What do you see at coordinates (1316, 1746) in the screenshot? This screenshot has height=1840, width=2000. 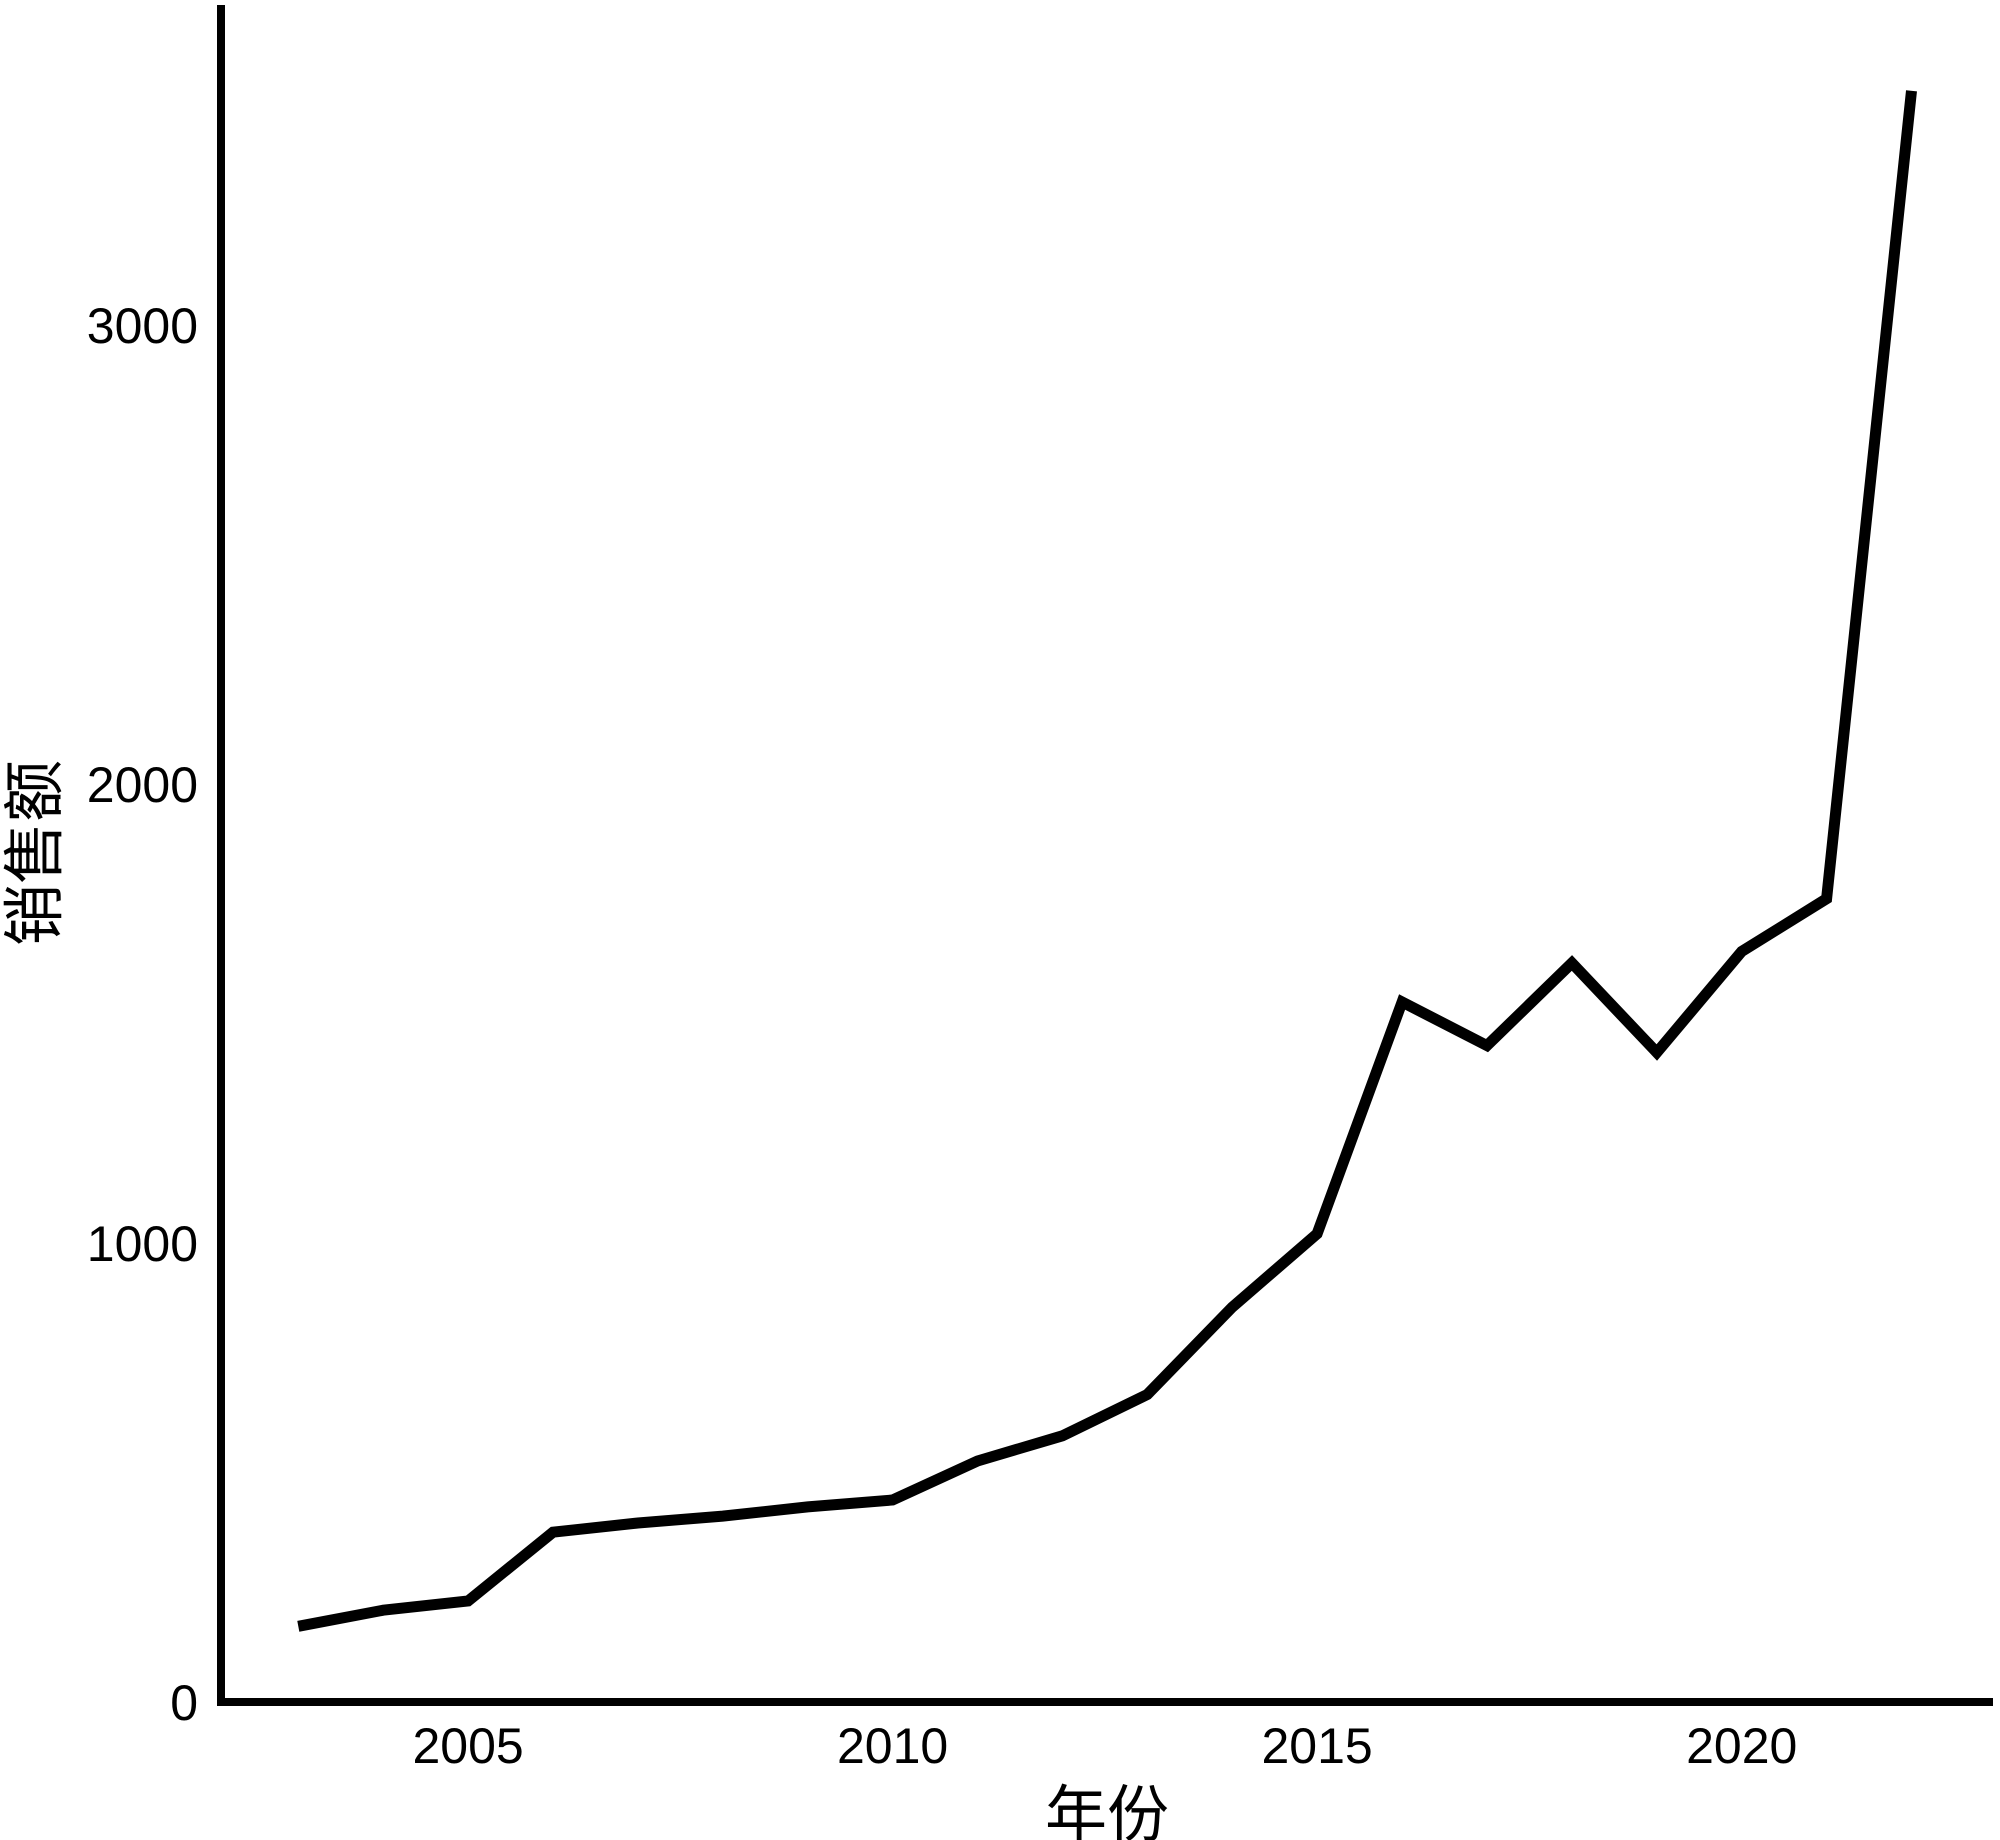 I see `x-tick-label-2015: 2015` at bounding box center [1316, 1746].